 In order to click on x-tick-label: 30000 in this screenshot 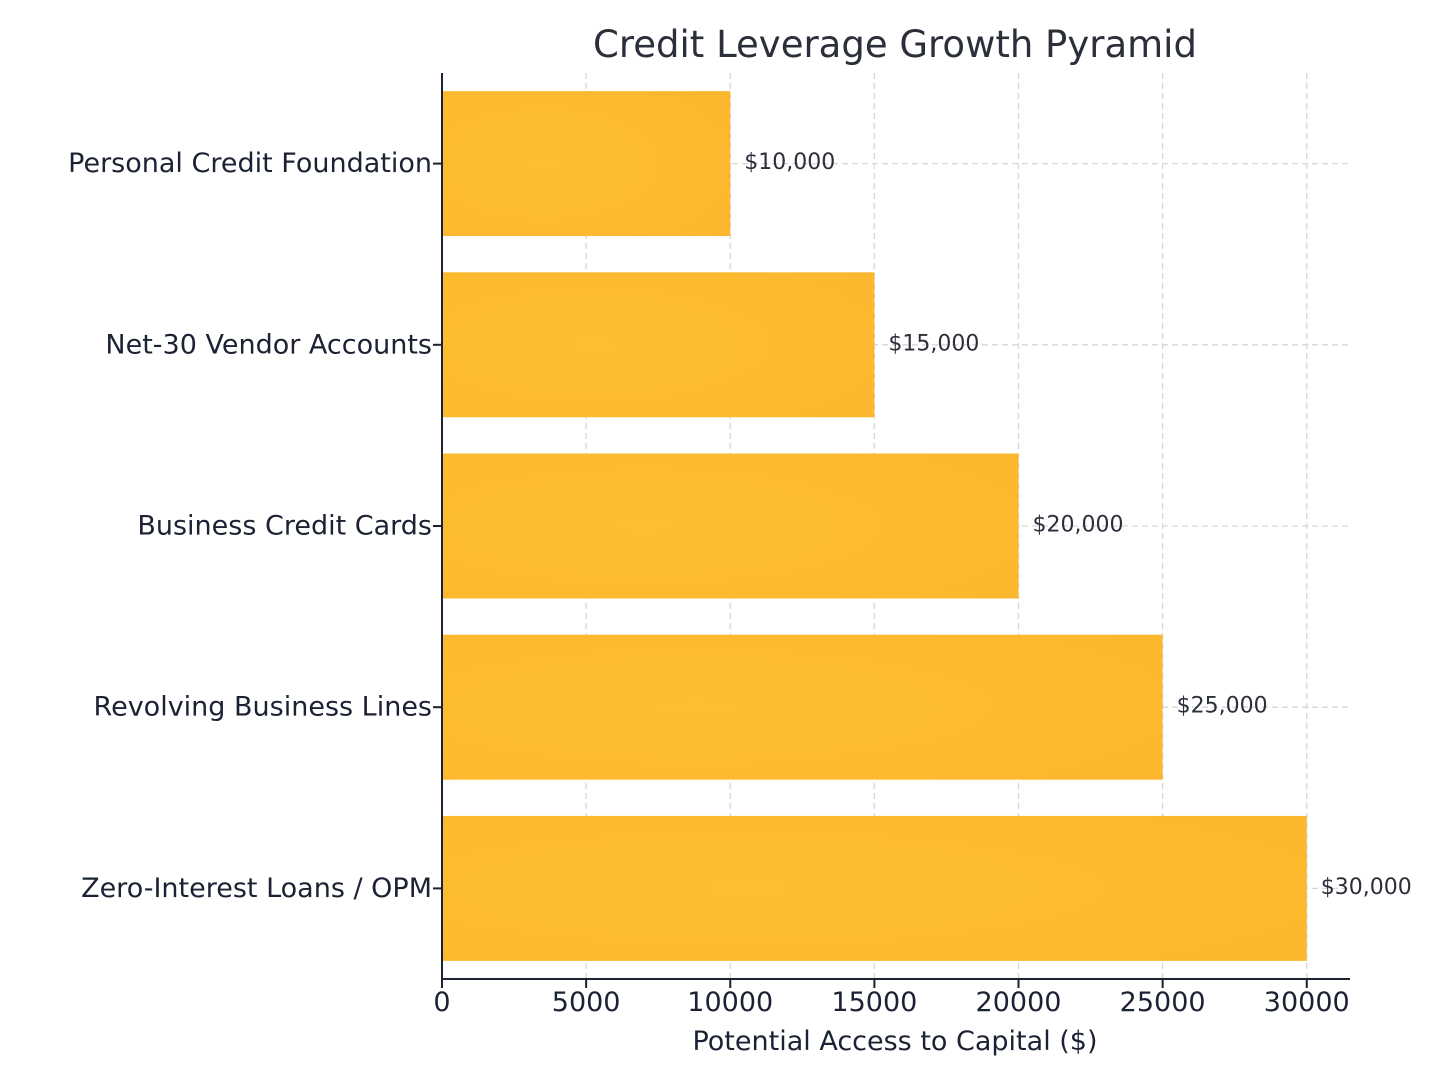, I will do `click(1307, 1002)`.